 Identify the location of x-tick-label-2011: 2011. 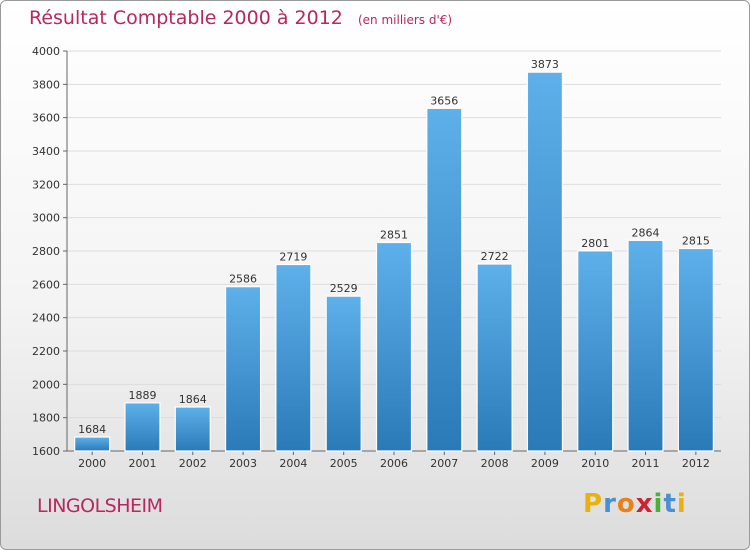
(646, 463).